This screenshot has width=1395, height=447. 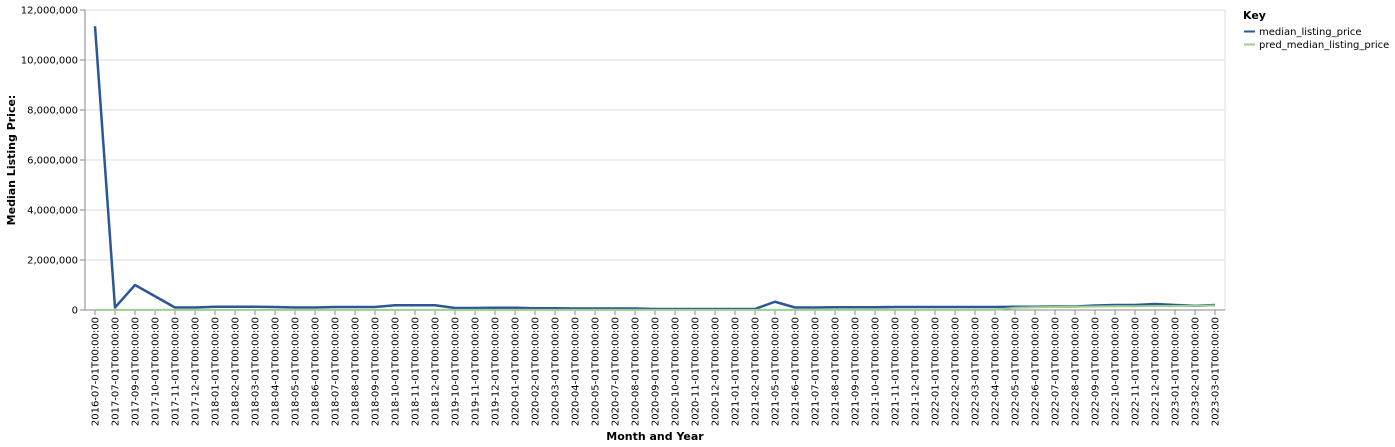 I want to click on x-tick-label: 2019-10-01T00:00:00, so click(x=456, y=371).